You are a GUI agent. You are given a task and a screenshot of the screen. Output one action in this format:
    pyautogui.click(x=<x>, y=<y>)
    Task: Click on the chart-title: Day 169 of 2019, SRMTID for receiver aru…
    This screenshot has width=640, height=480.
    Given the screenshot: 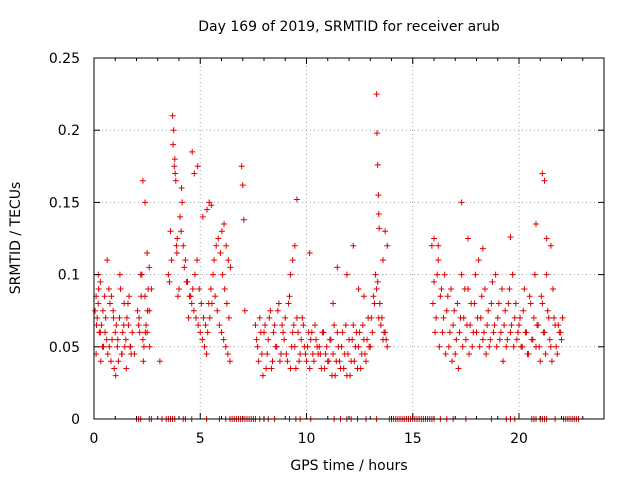 What is the action you would take?
    pyautogui.click(x=349, y=27)
    